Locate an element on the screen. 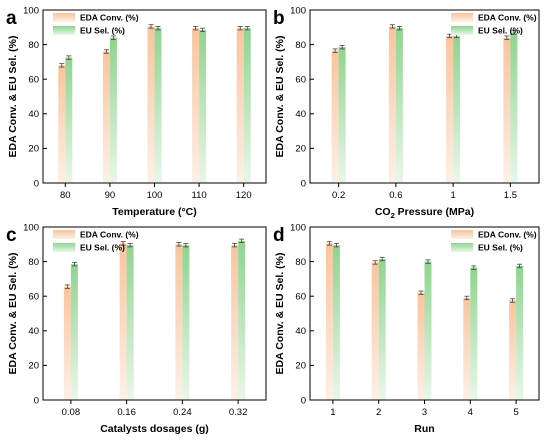 The width and height of the screenshot is (550, 442). y-tick-label: 60 is located at coordinates (300, 297).